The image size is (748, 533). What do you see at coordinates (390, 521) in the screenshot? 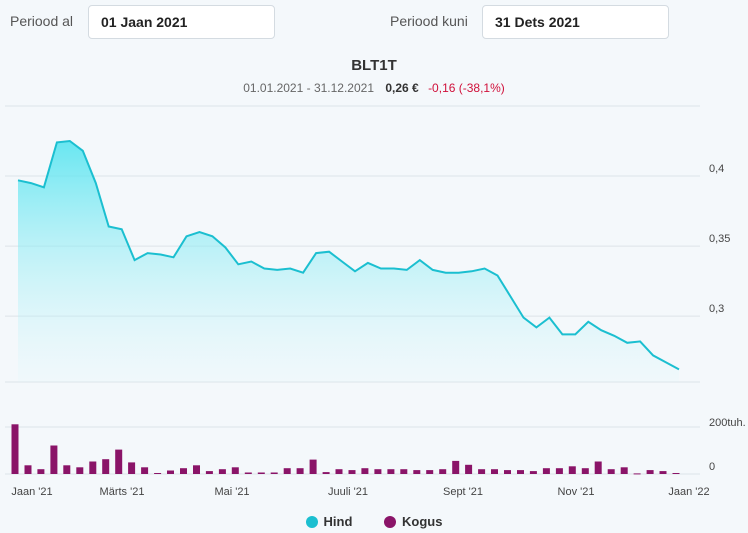
I see `legend-dot-volume` at bounding box center [390, 521].